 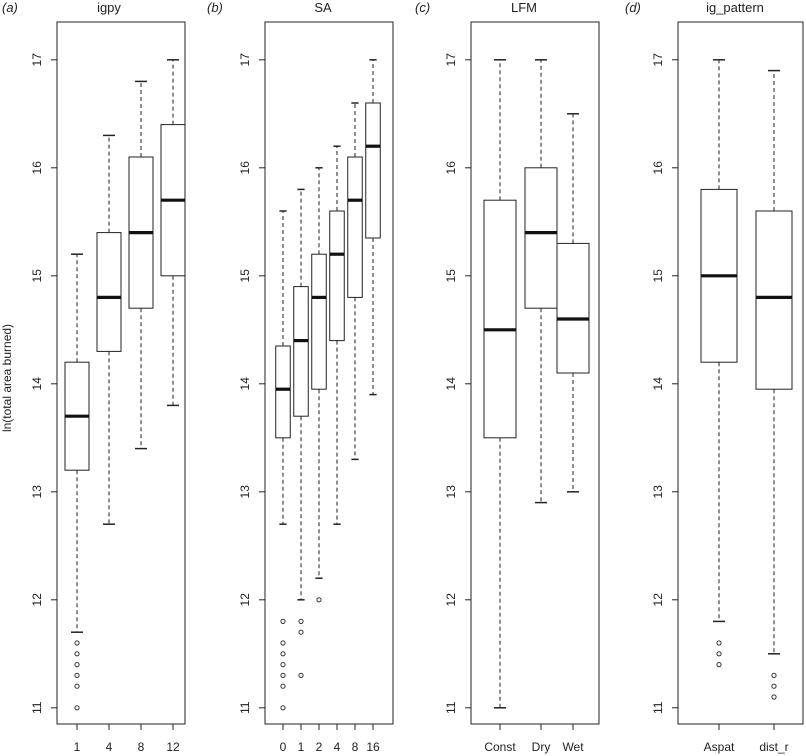 I want to click on panel-a-label: (a), so click(x=10, y=7).